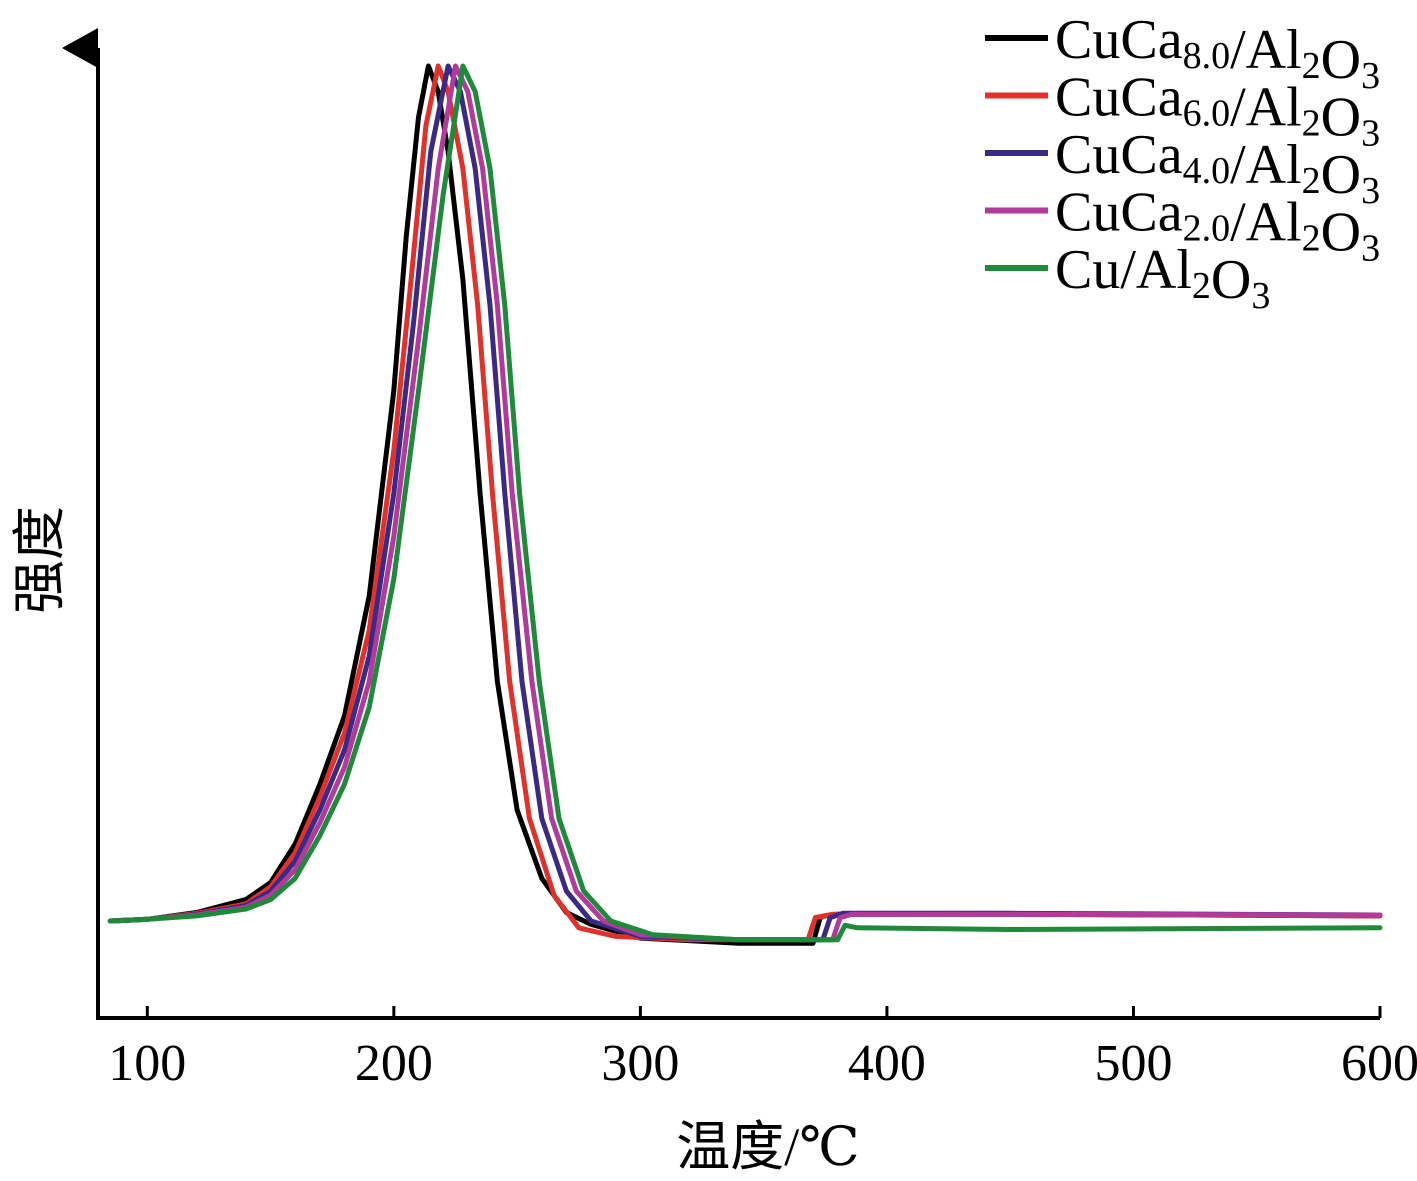  What do you see at coordinates (1133, 1063) in the screenshot?
I see `x-tick-label: 500` at bounding box center [1133, 1063].